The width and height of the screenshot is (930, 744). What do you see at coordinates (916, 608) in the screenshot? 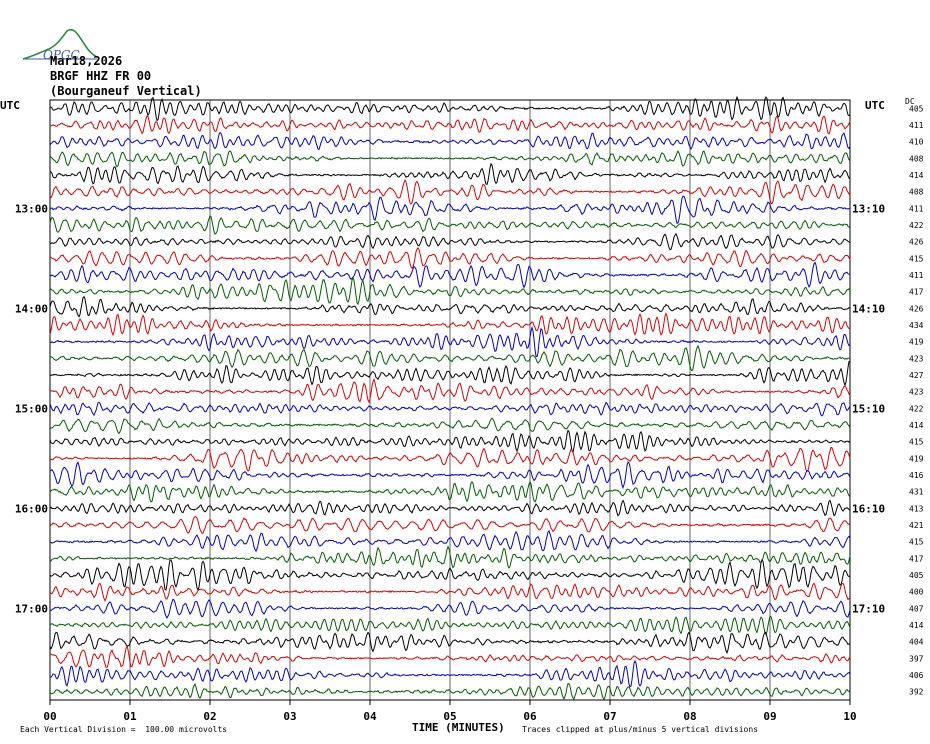
I see `dc-offset-label: 407` at bounding box center [916, 608].